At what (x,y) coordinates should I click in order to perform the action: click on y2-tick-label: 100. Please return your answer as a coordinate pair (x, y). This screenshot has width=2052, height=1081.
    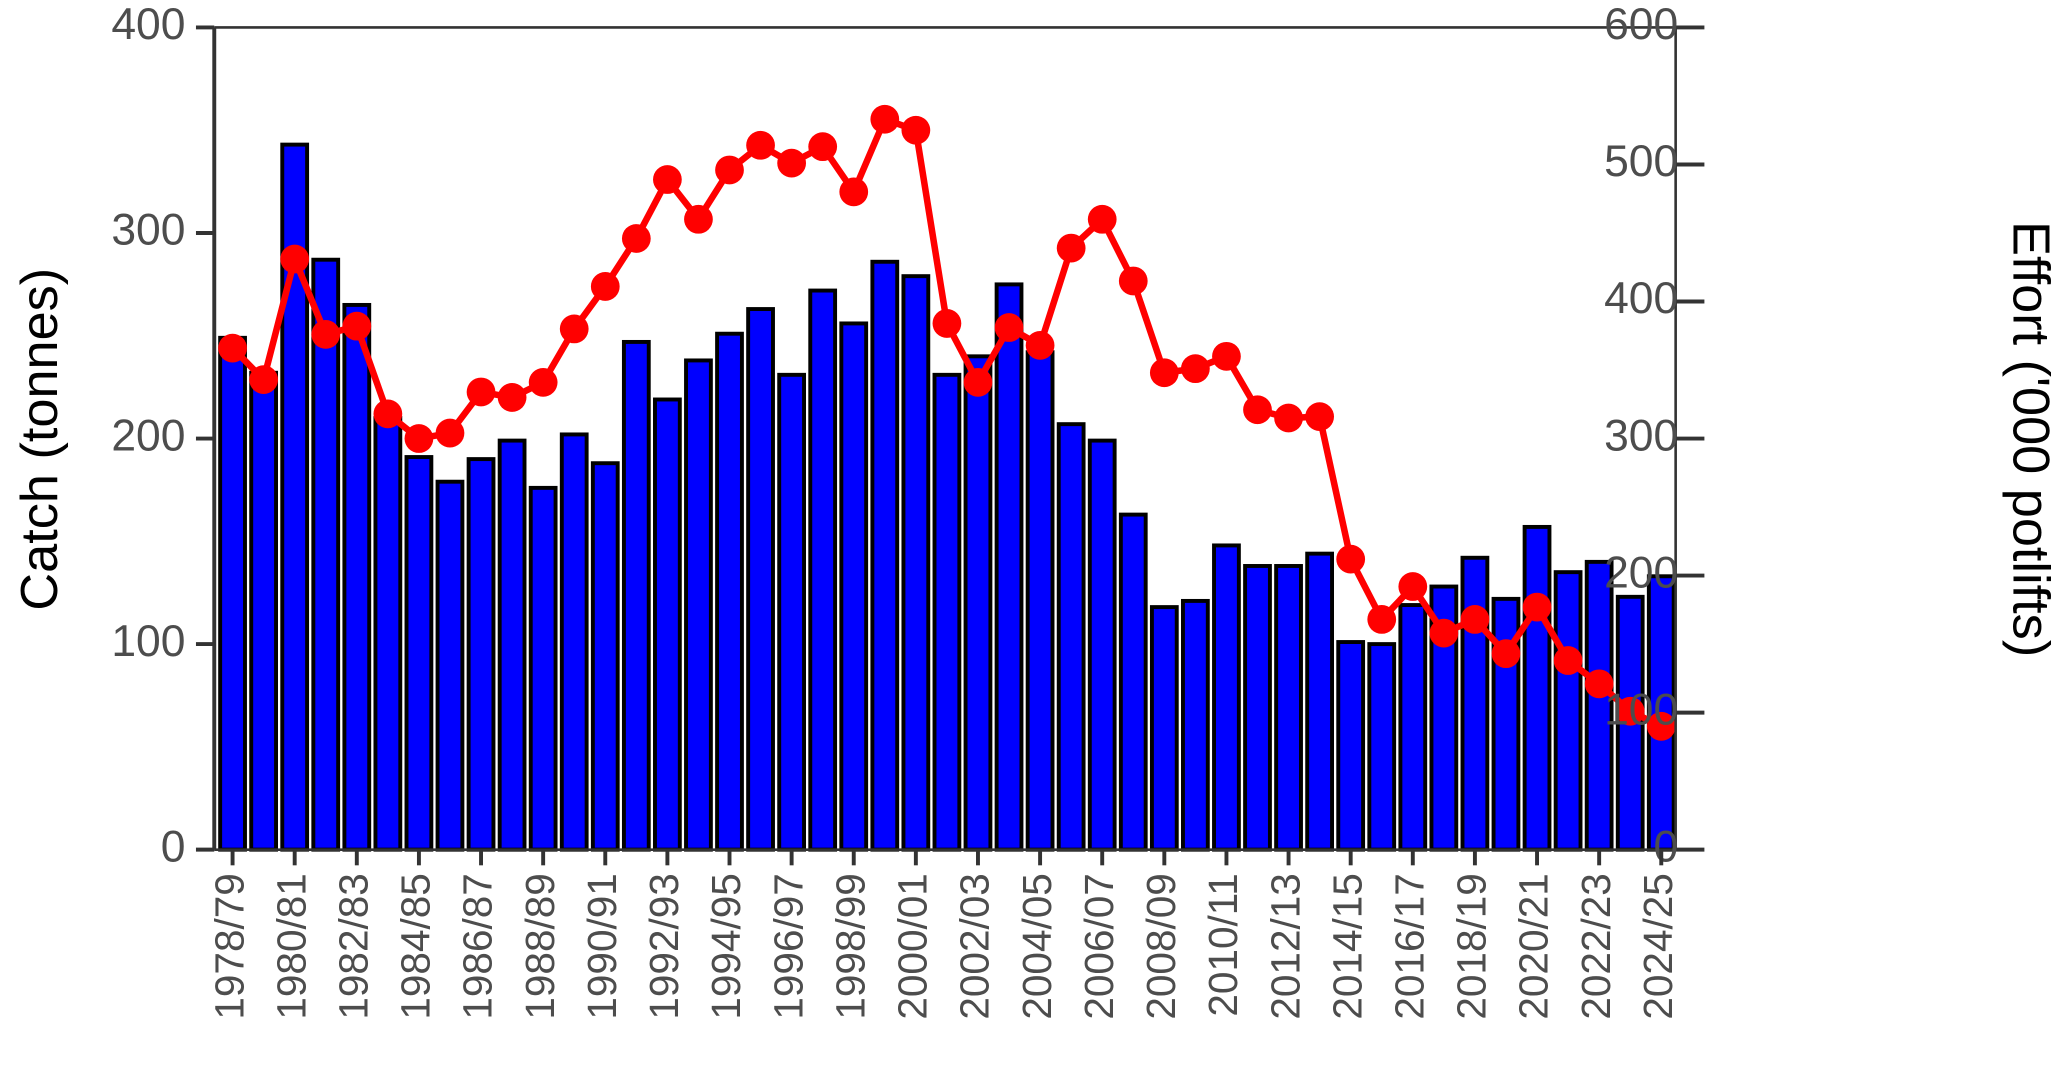
    Looking at the image, I should click on (1641, 709).